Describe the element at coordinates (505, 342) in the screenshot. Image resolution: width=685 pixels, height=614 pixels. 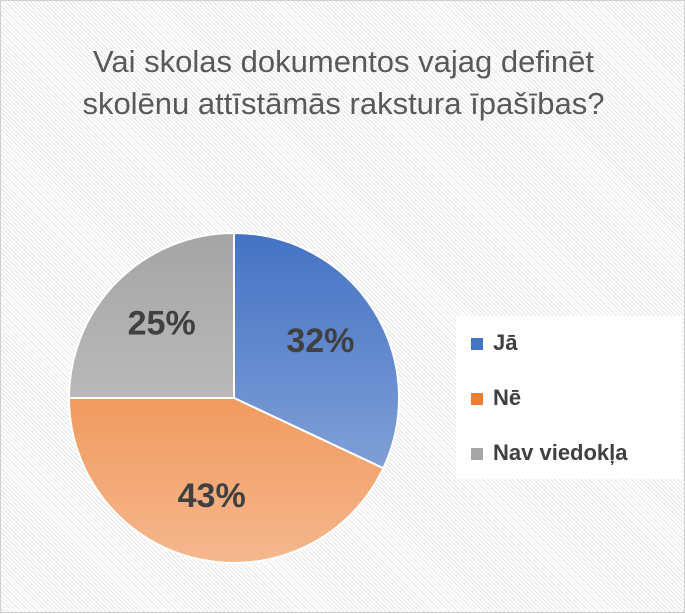
I see `legend-label: Jā` at that location.